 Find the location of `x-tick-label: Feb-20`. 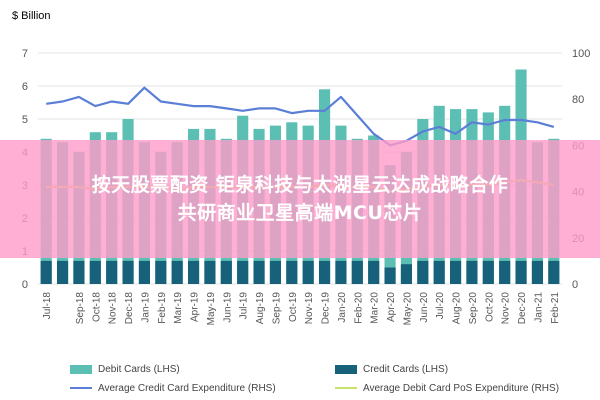

x-tick-label: Feb-20 is located at coordinates (358, 308).